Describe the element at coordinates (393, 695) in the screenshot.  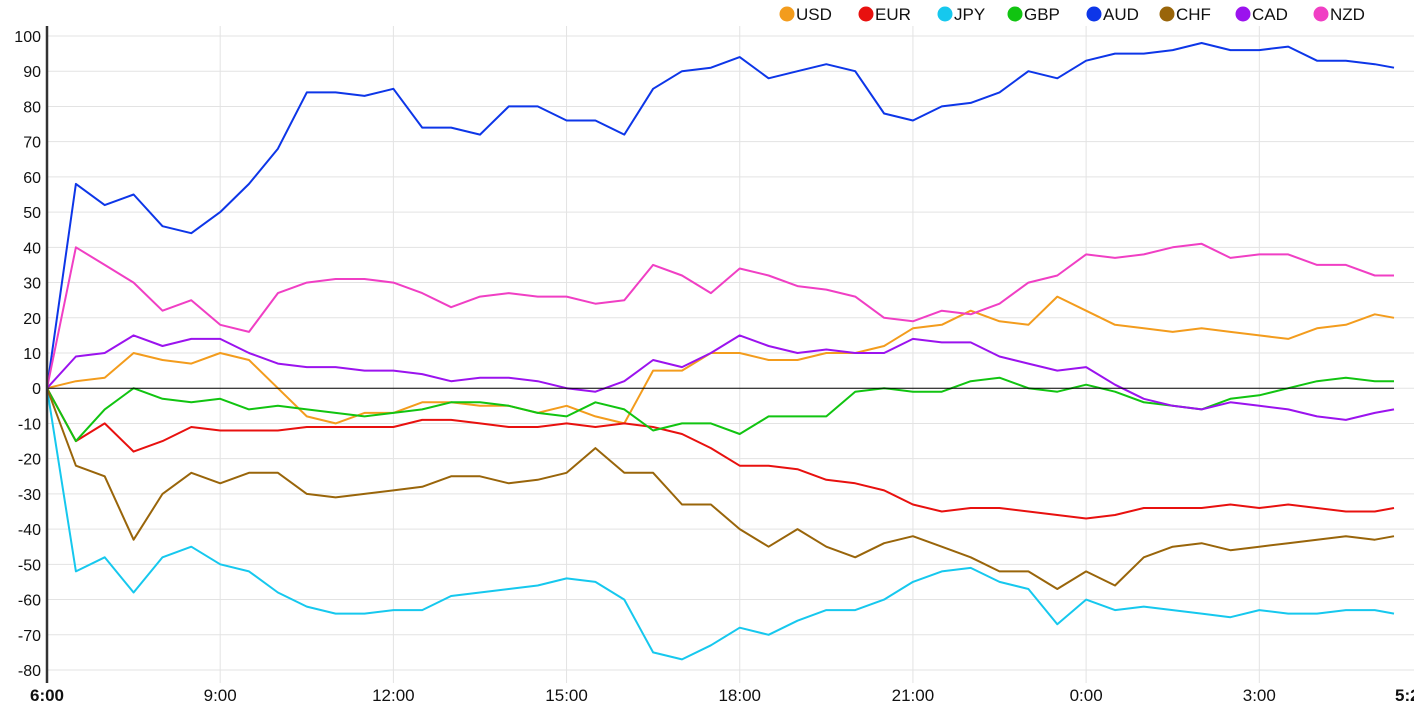
I see `x-tick-label: 12:00` at that location.